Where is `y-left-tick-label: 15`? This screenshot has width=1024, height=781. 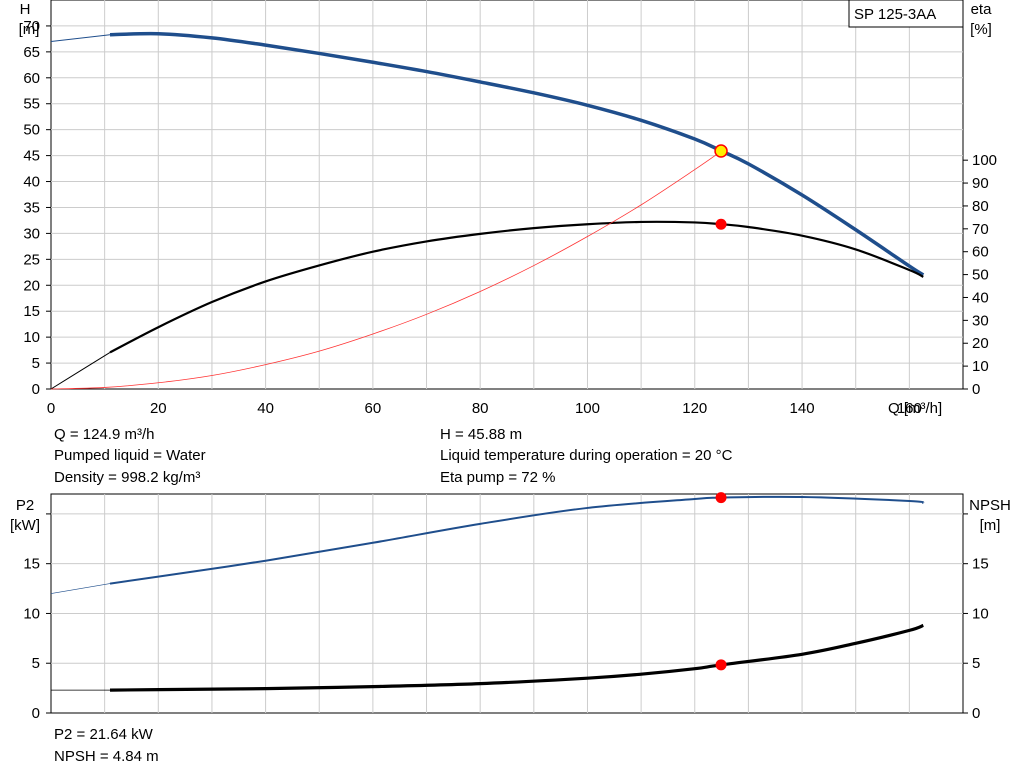
y-left-tick-label: 15 is located at coordinates (31, 311).